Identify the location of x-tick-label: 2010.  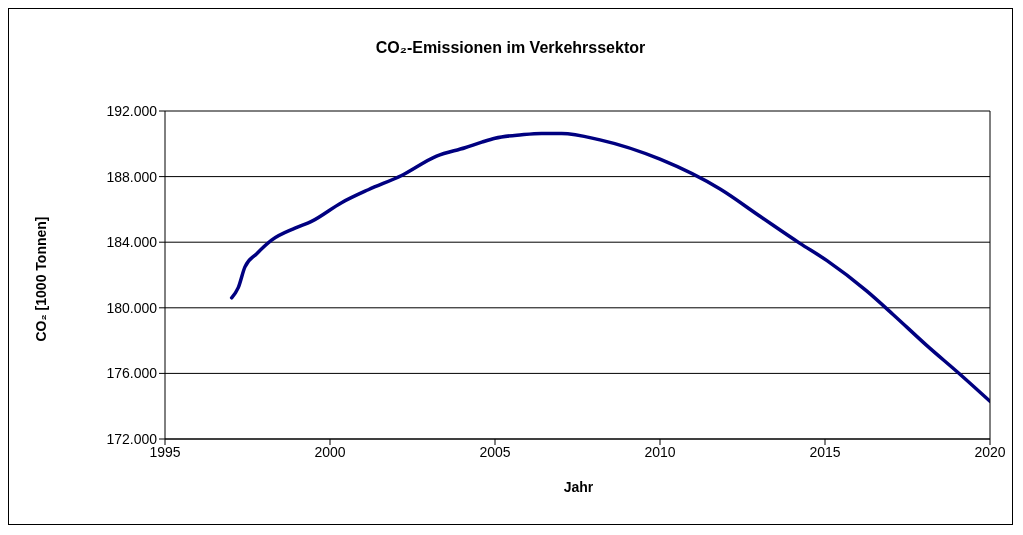
(660, 451).